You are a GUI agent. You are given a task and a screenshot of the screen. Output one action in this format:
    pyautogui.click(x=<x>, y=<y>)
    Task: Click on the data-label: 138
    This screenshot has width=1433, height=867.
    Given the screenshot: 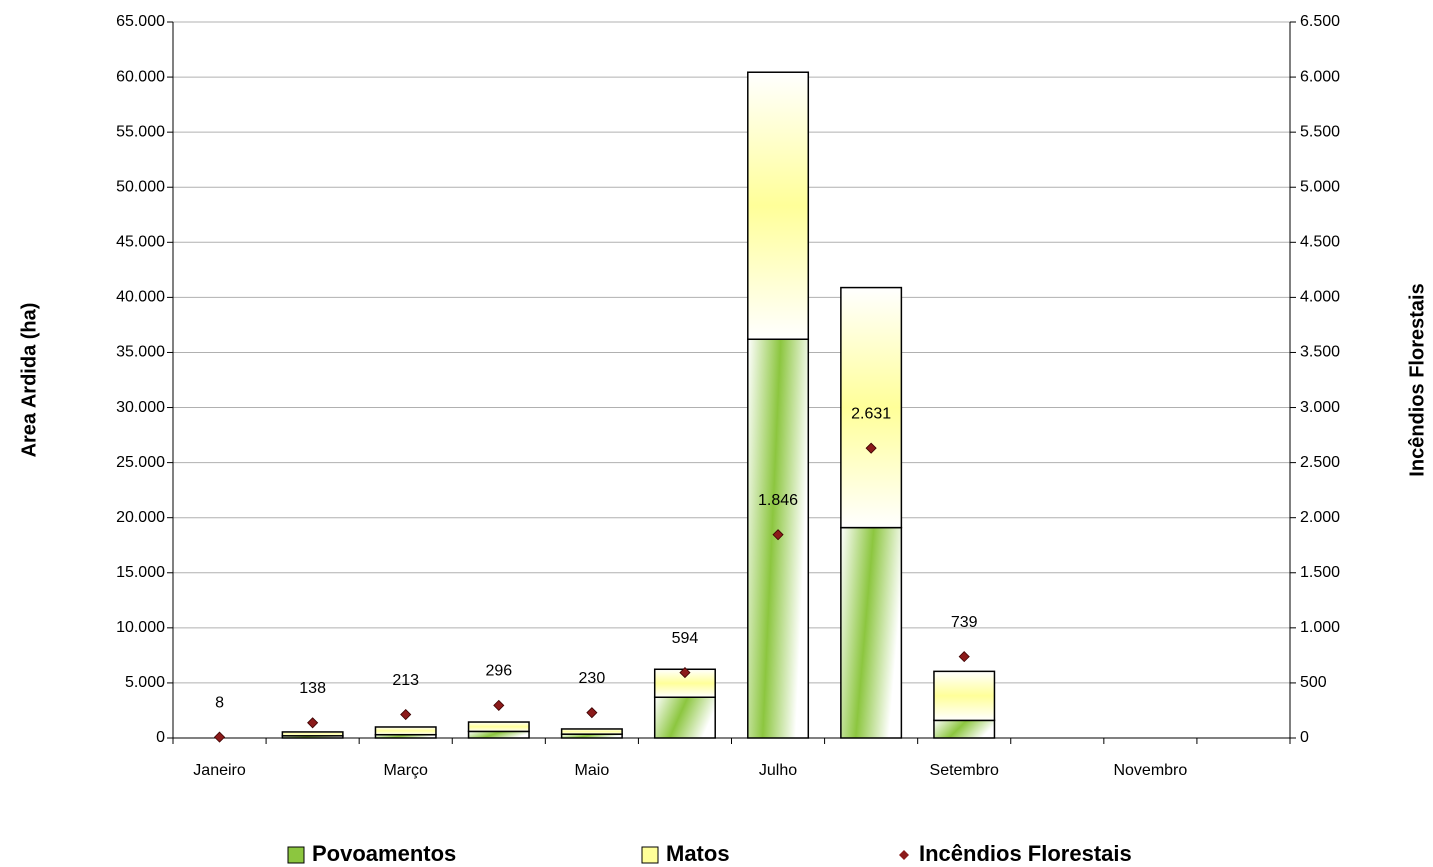 What is the action you would take?
    pyautogui.click(x=312, y=688)
    